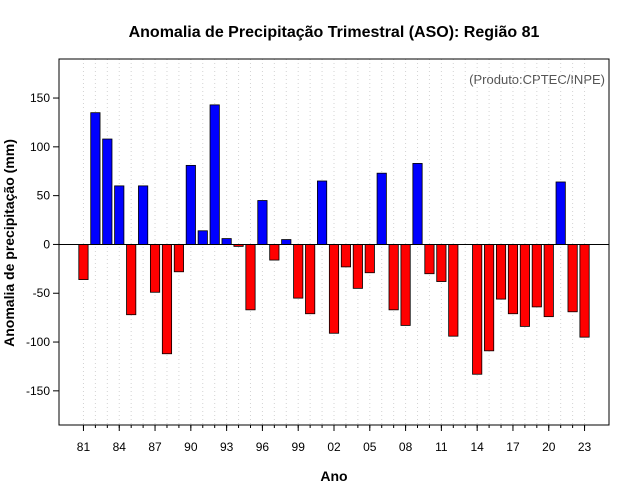 This screenshot has height=500, width=640. What do you see at coordinates (226, 241) in the screenshot?
I see `bar-1993` at bounding box center [226, 241].